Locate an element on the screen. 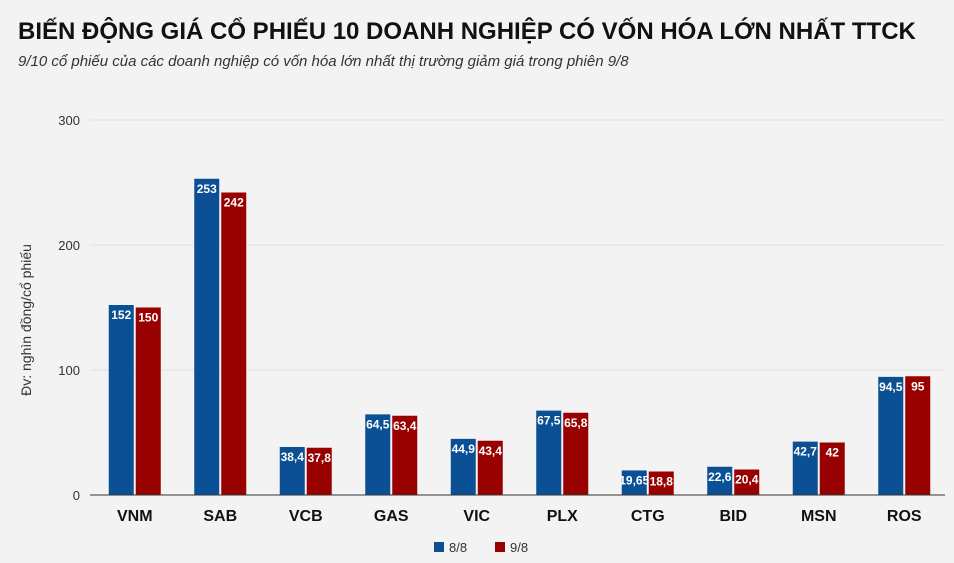 Image resolution: width=954 pixels, height=563 pixels. x-tick-label: ROS is located at coordinates (904, 516).